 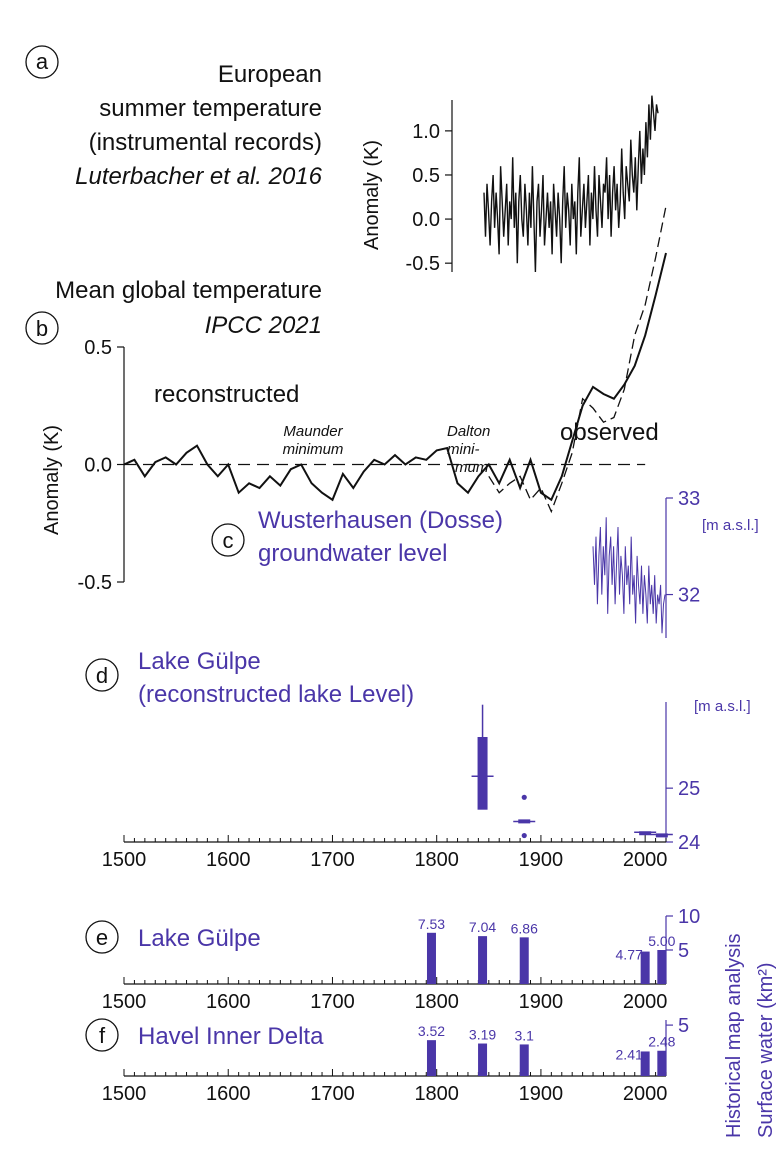 I want to click on a-tick-label: -0.5, so click(x=423, y=264).